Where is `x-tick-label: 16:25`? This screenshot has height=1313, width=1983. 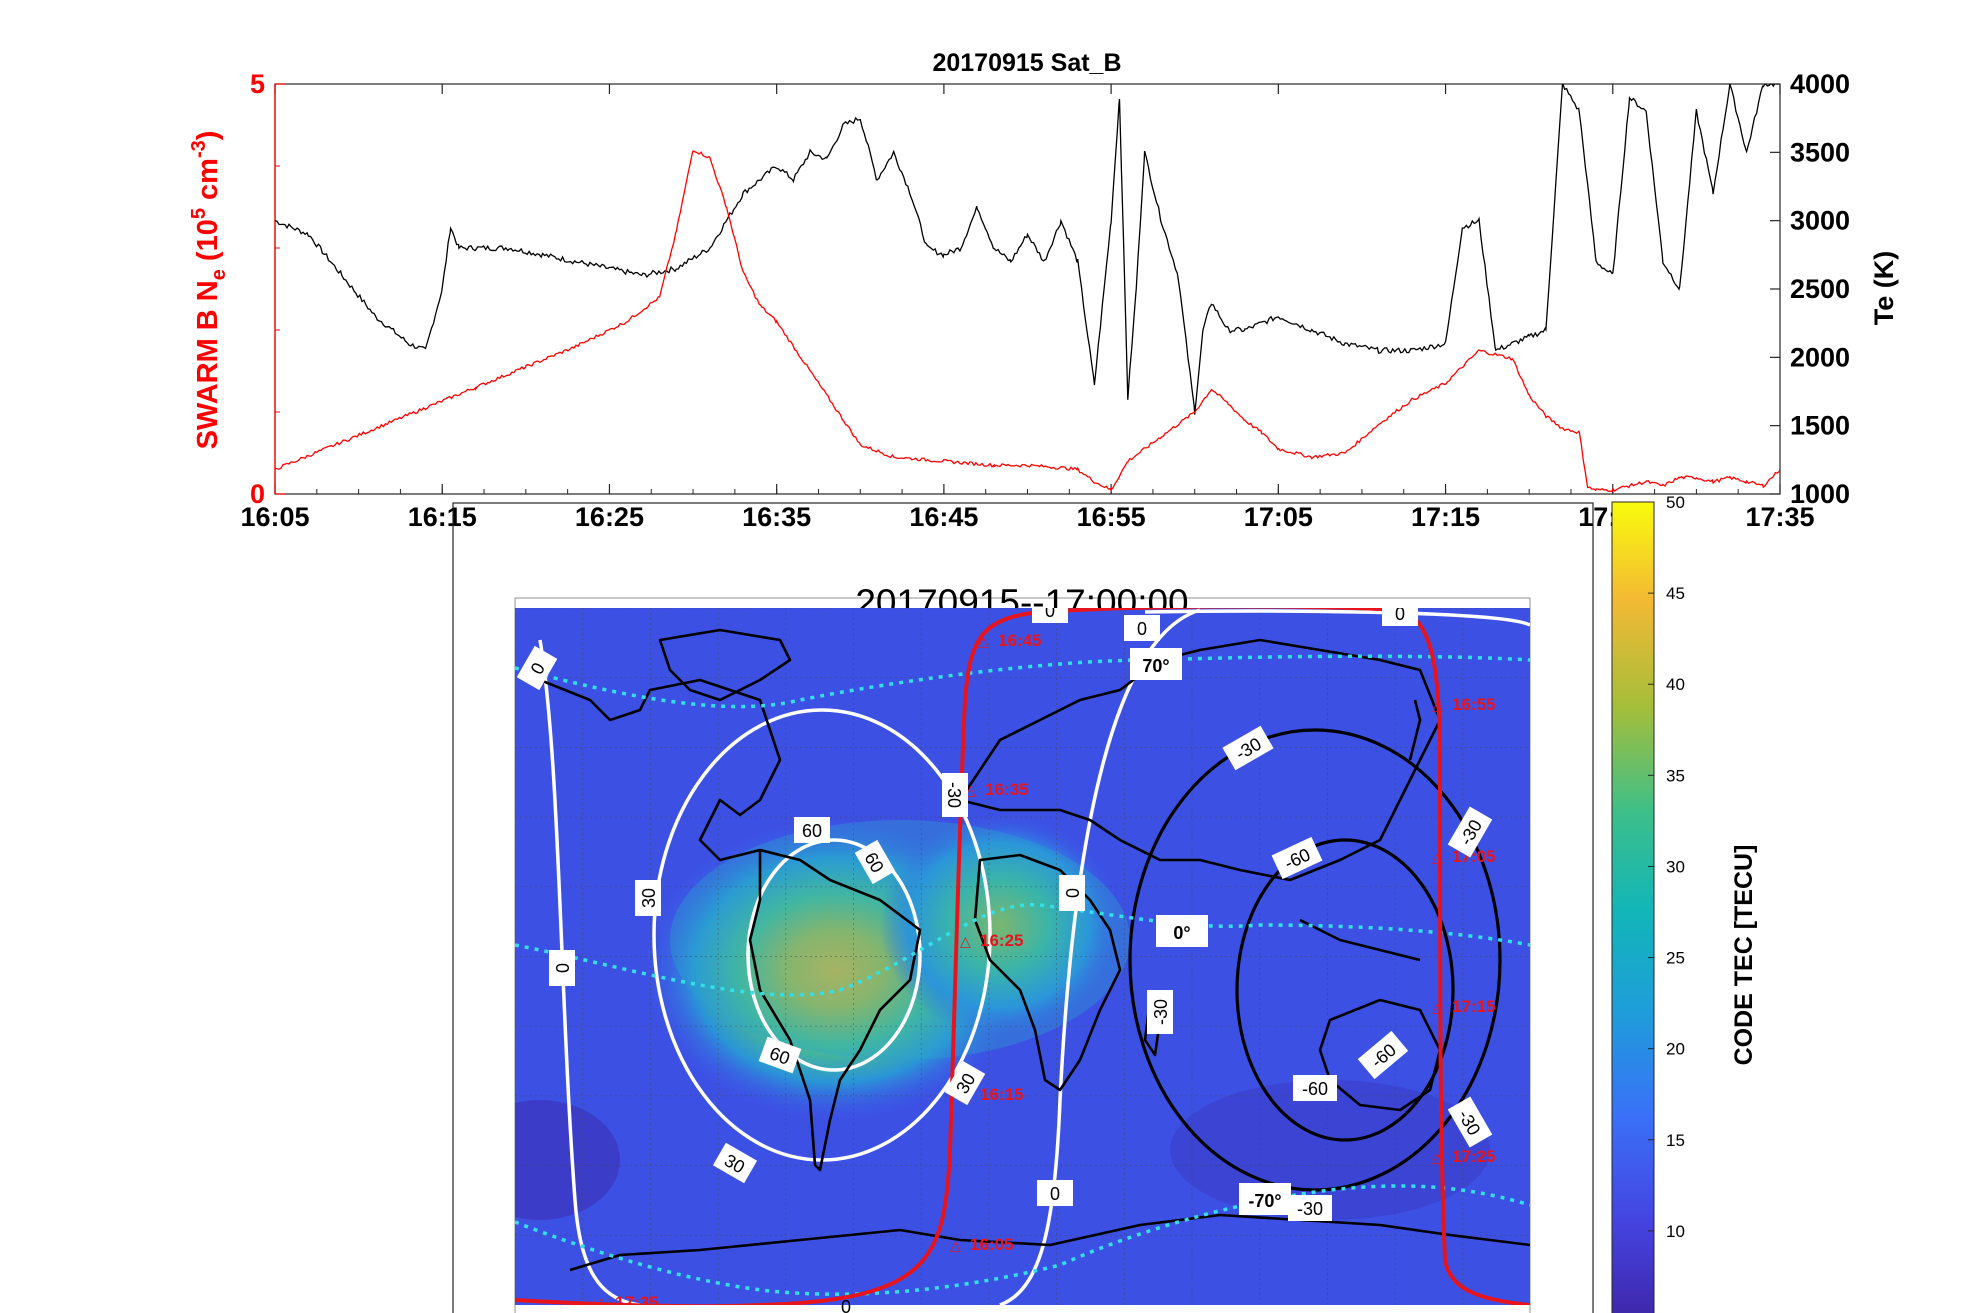 x-tick-label: 16:25 is located at coordinates (609, 517).